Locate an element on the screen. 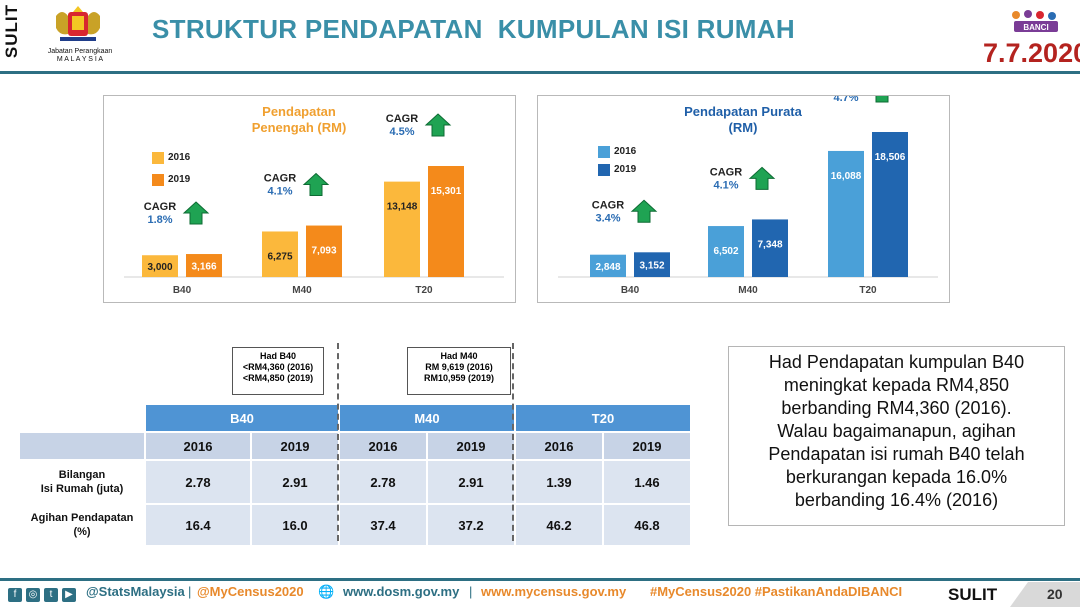 The width and height of the screenshot is (1080, 607). table-corner-sub is located at coordinates (82, 446).